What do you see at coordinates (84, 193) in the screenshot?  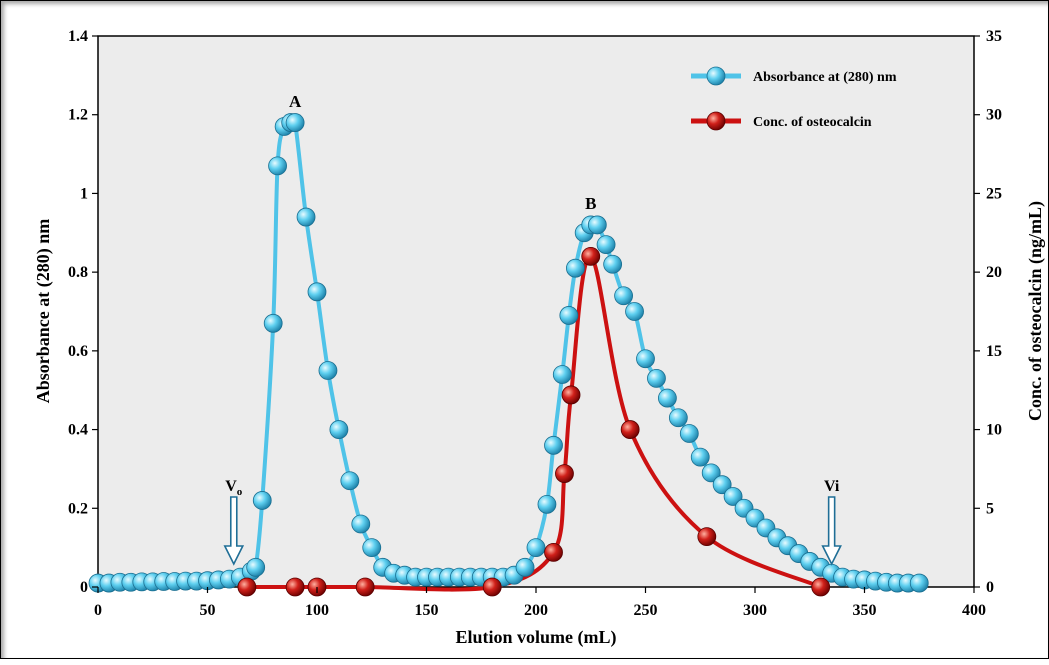 I see `y-left-tick-label: 1` at bounding box center [84, 193].